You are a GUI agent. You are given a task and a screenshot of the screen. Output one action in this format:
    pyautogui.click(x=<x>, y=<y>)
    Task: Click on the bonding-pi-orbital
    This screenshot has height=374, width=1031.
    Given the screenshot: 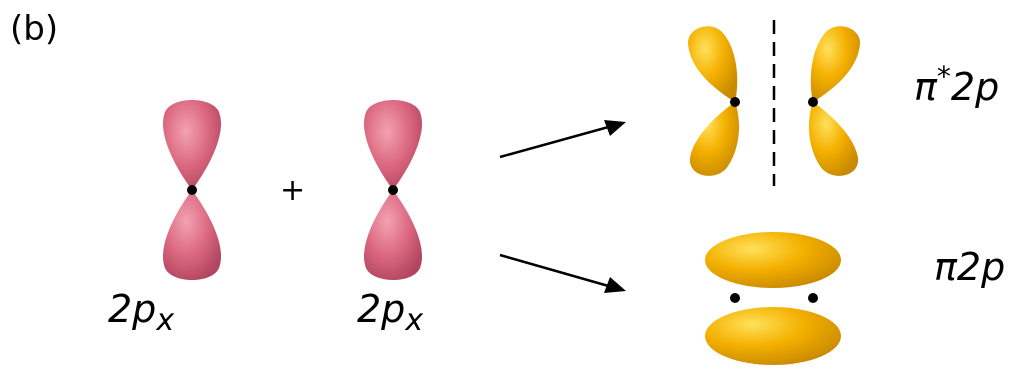 What is the action you would take?
    pyautogui.click(x=773, y=298)
    